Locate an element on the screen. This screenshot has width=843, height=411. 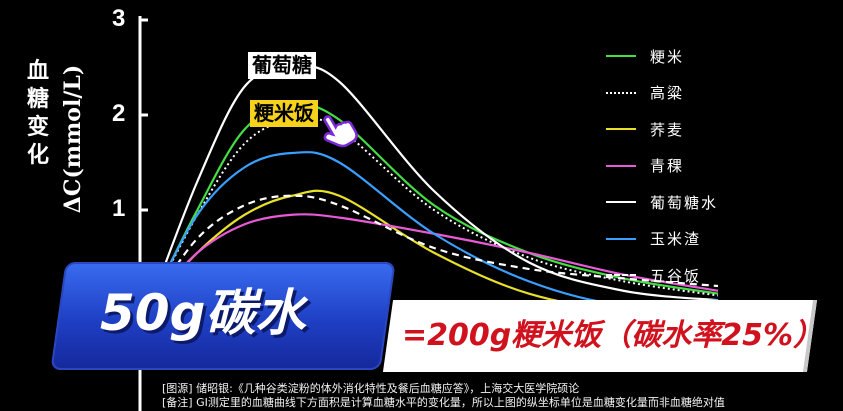
legend-item: 粳米 is located at coordinates (662, 56).